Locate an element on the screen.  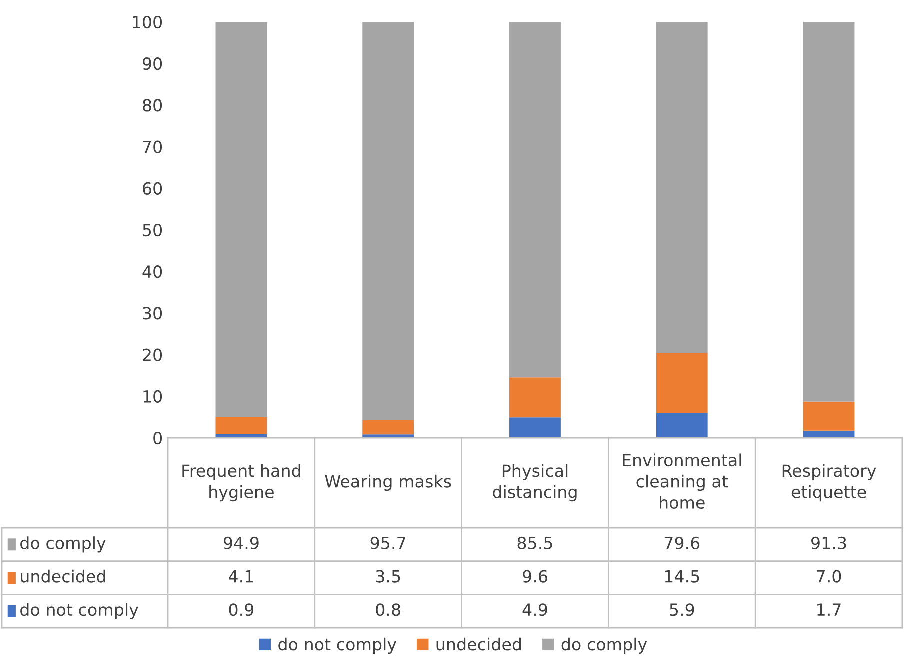
y-tick-label: 90 is located at coordinates (152, 64).